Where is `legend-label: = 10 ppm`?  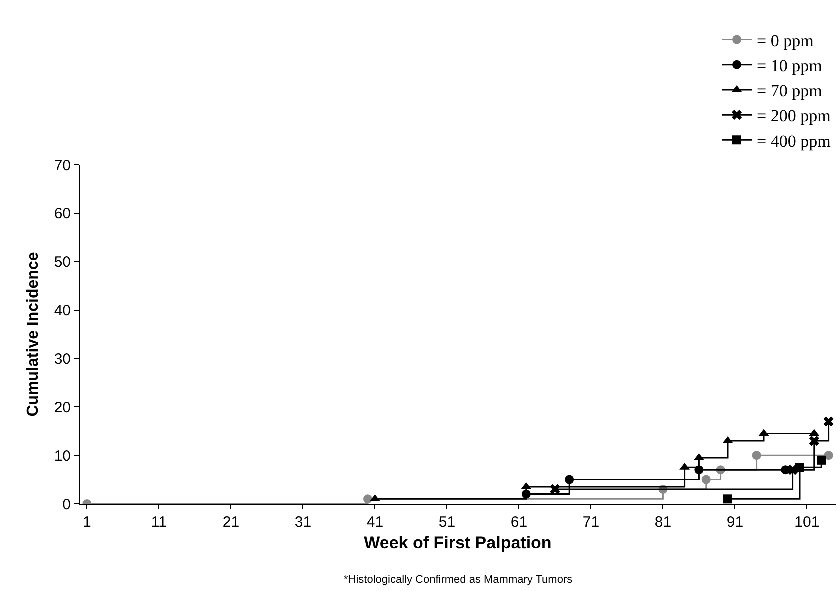 legend-label: = 10 ppm is located at coordinates (789, 66).